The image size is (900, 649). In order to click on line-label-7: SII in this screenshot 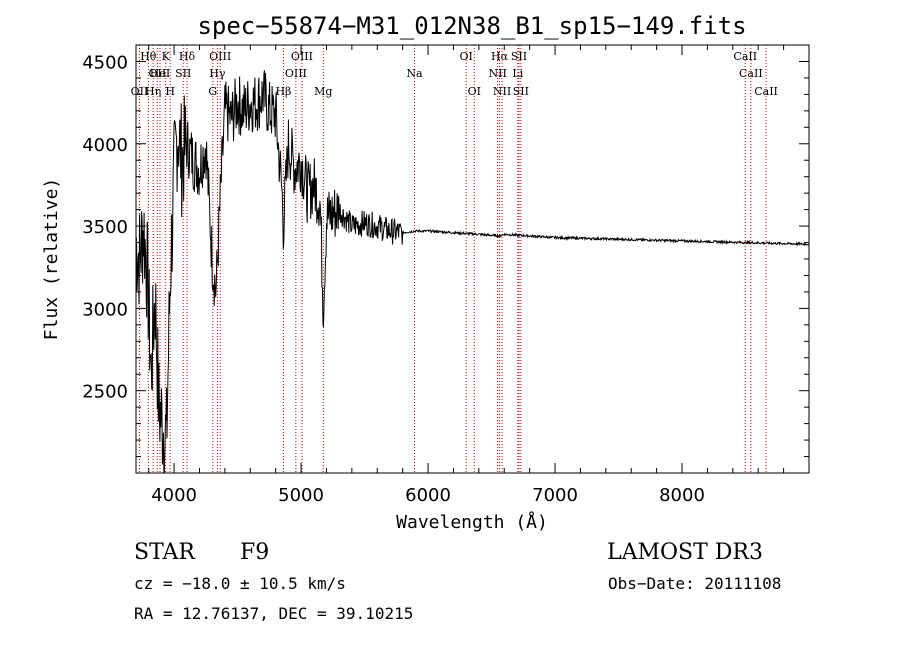, I will do `click(183, 73)`.